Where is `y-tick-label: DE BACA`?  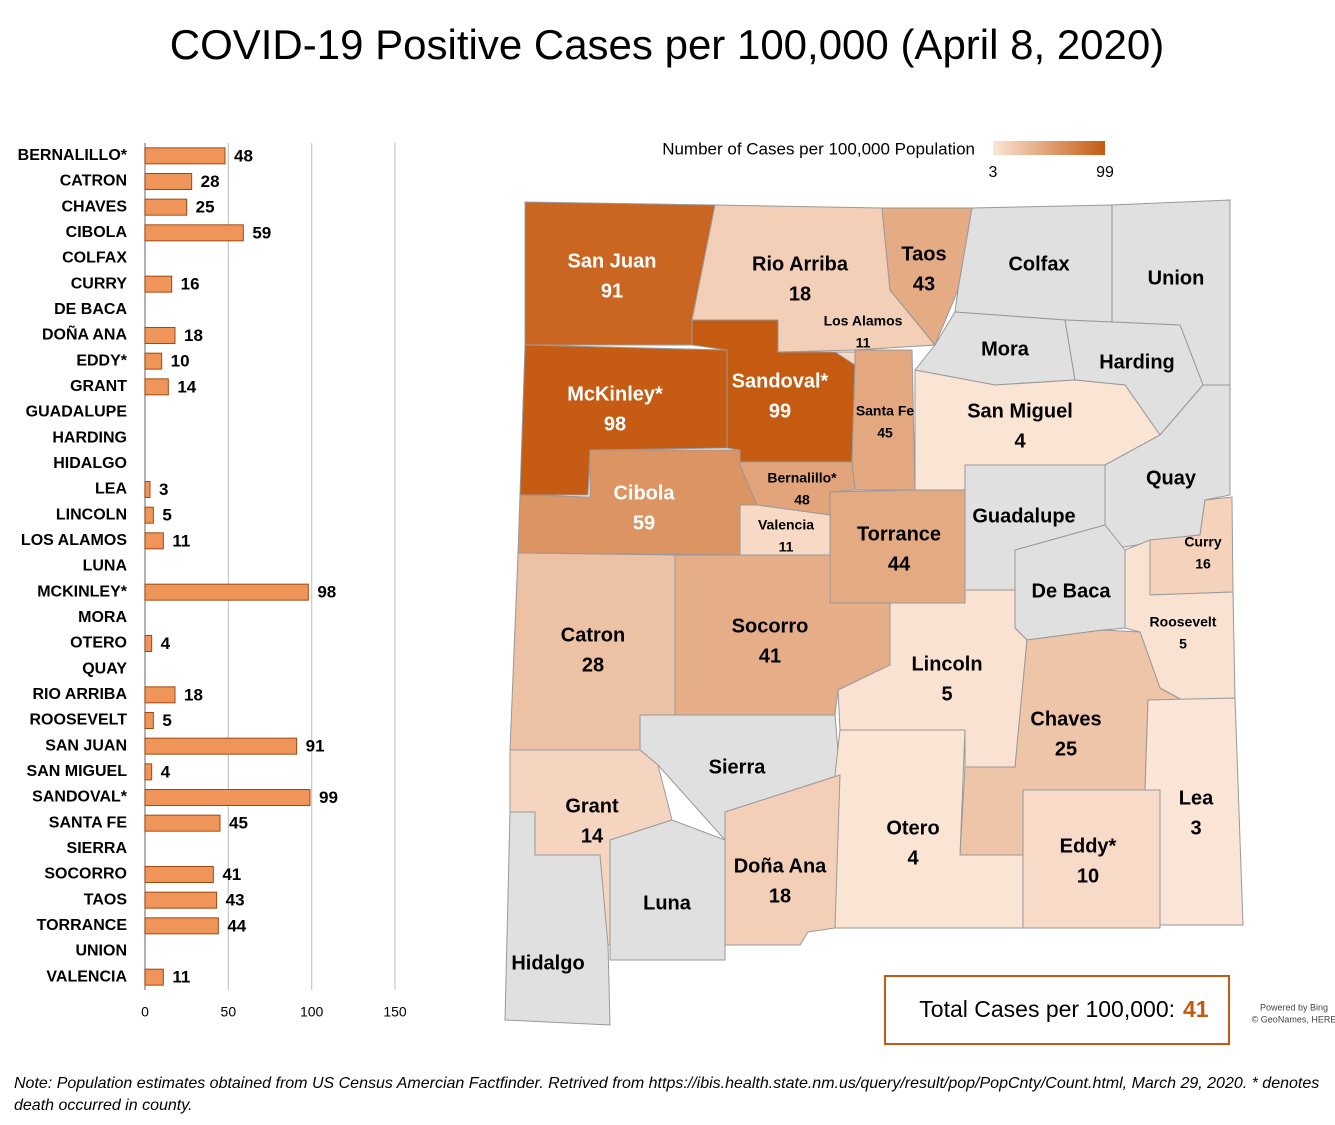
y-tick-label: DE BACA is located at coordinates (90, 309).